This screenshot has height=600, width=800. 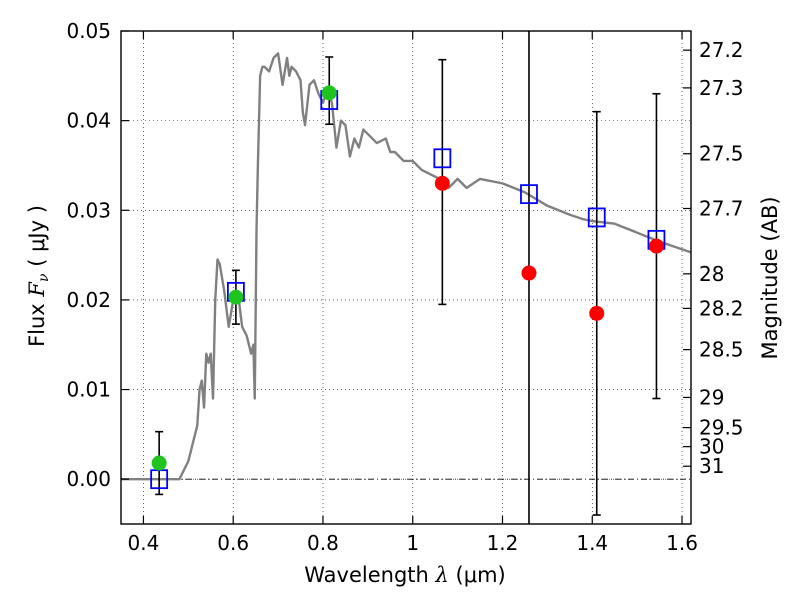 I want to click on x-tick-label: 1.2, so click(x=503, y=543).